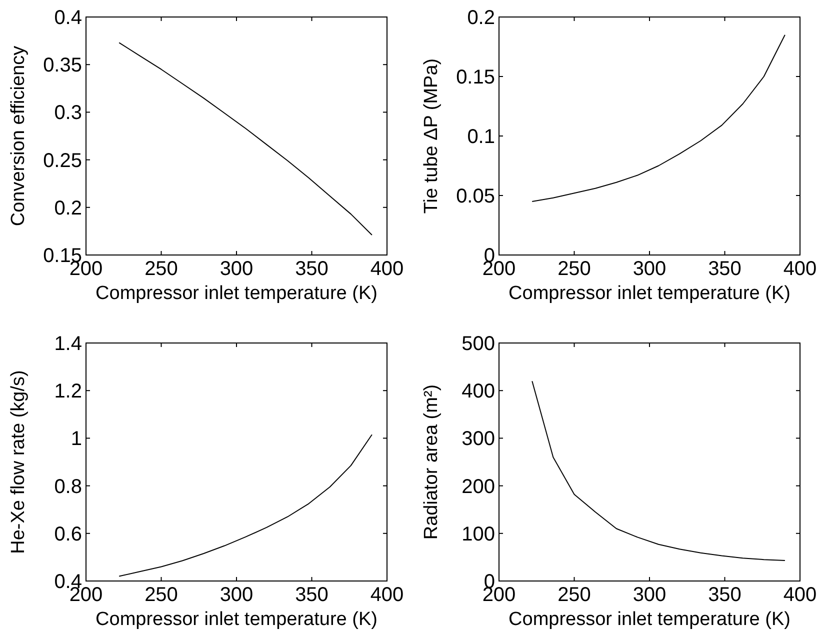  I want to click on y-tick-label: 300, so click(478, 439).